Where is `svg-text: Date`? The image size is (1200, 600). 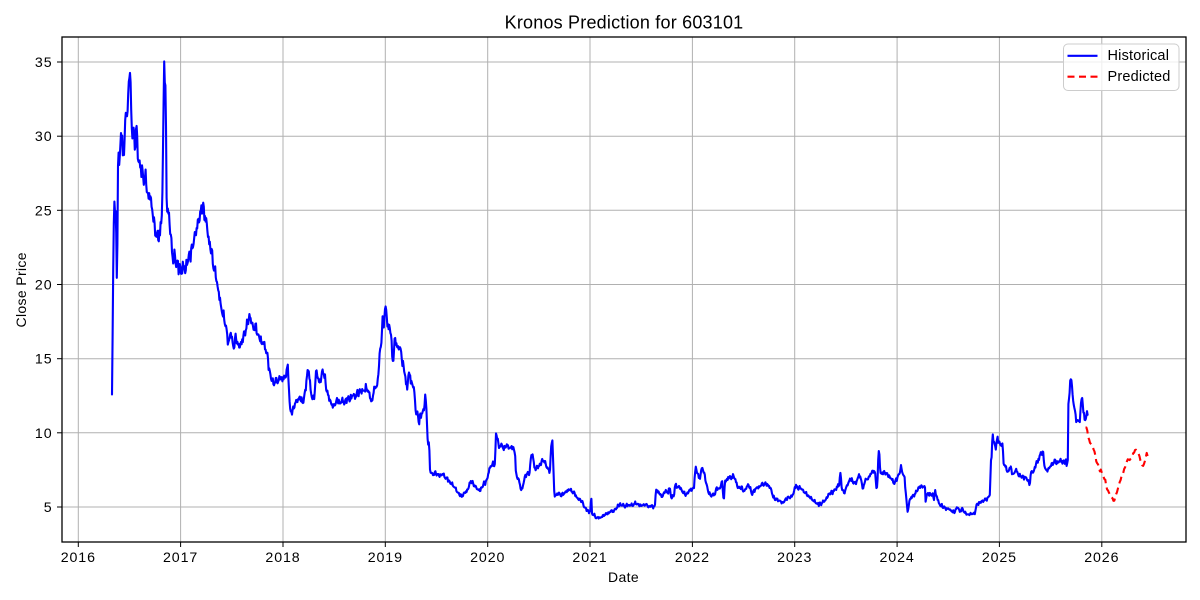 svg-text: Date is located at coordinates (623, 577).